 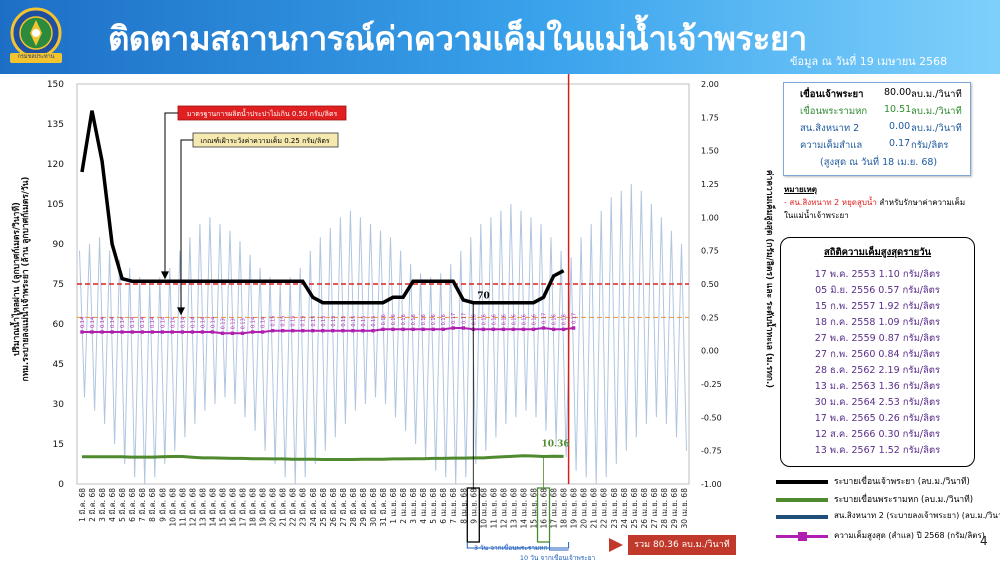 What do you see at coordinates (132, 505) in the screenshot?
I see `x-tick-label: 6 มี.ค. 68` at bounding box center [132, 505].